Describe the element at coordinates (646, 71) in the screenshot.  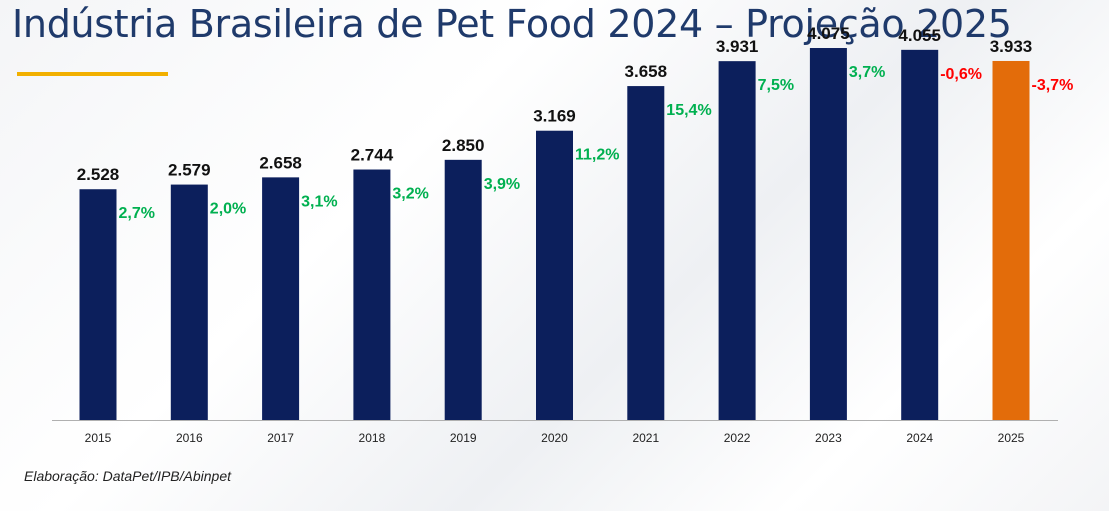
I see `value-label-2021: 3.658` at that location.